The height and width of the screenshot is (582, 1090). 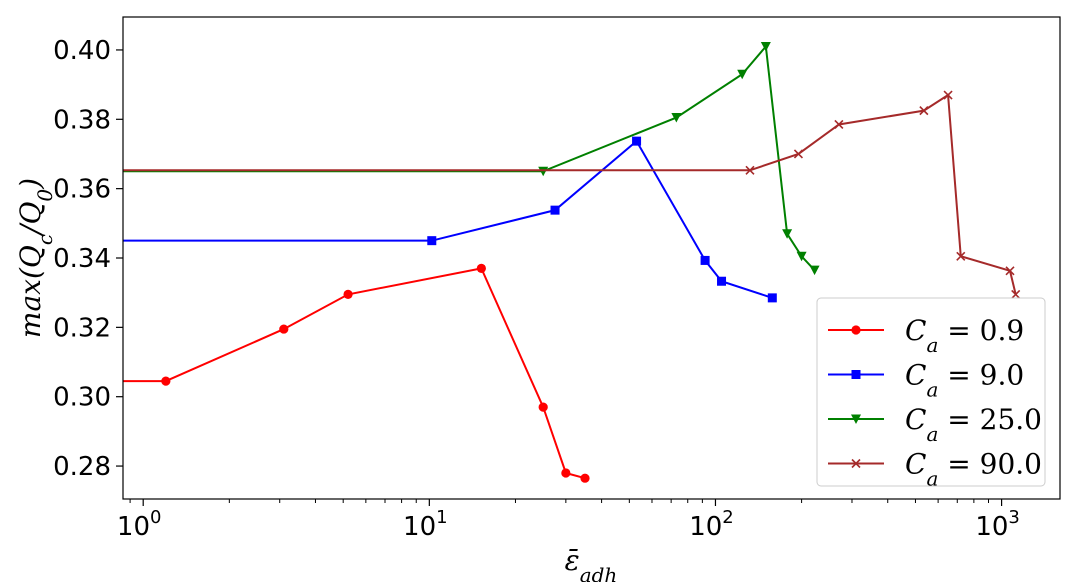 I want to click on legend-item-3: Ca = 25.0, so click(x=935, y=424).